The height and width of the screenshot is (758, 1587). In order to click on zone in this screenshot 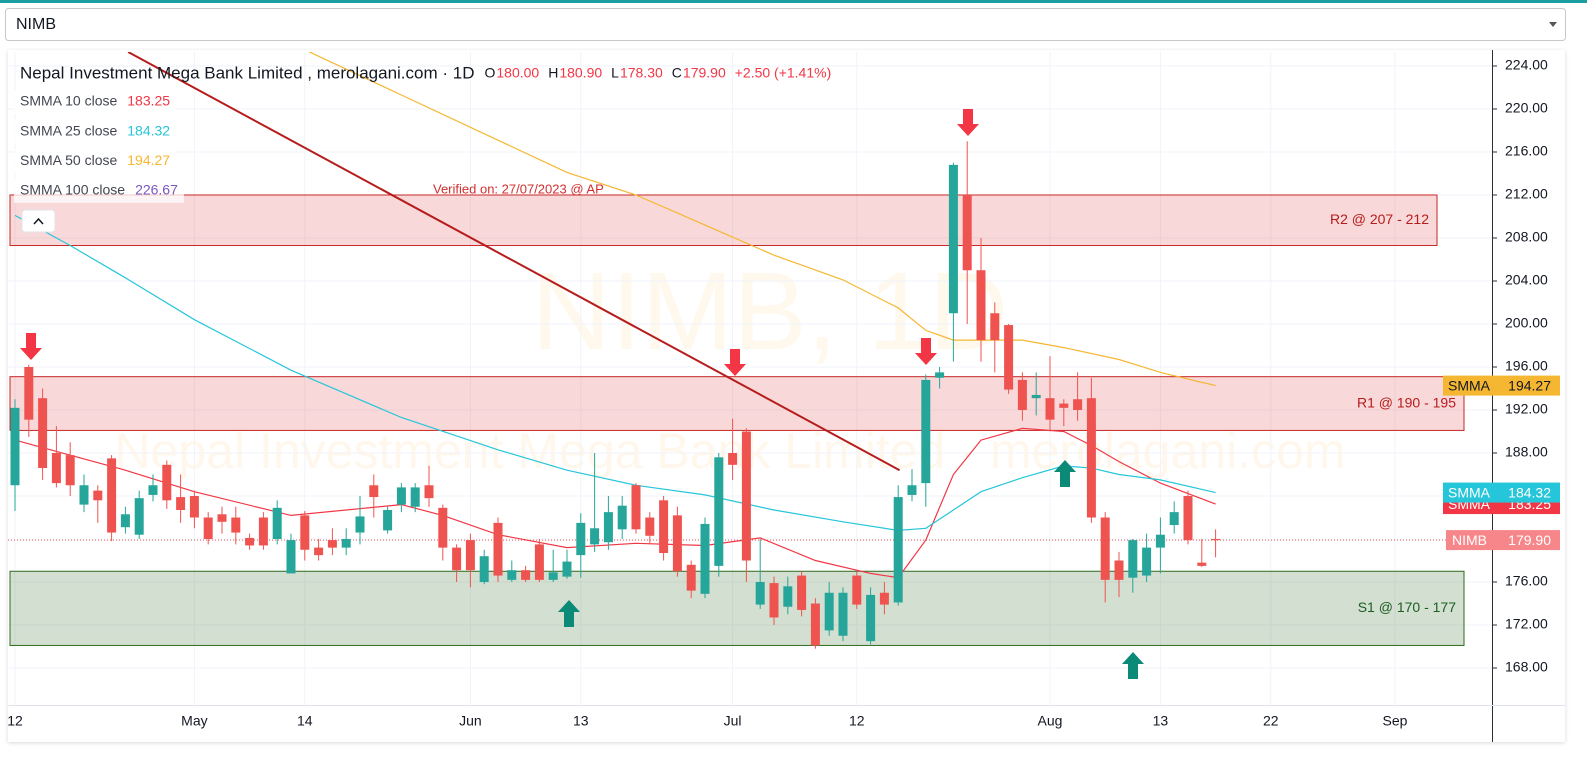, I will do `click(737, 403)`.